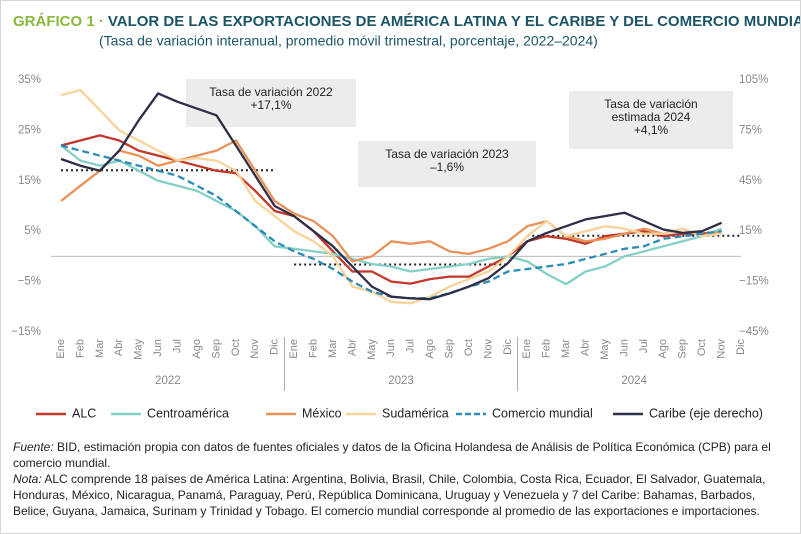 The image size is (801, 534). I want to click on annotation-value: +4,1%, so click(651, 130).